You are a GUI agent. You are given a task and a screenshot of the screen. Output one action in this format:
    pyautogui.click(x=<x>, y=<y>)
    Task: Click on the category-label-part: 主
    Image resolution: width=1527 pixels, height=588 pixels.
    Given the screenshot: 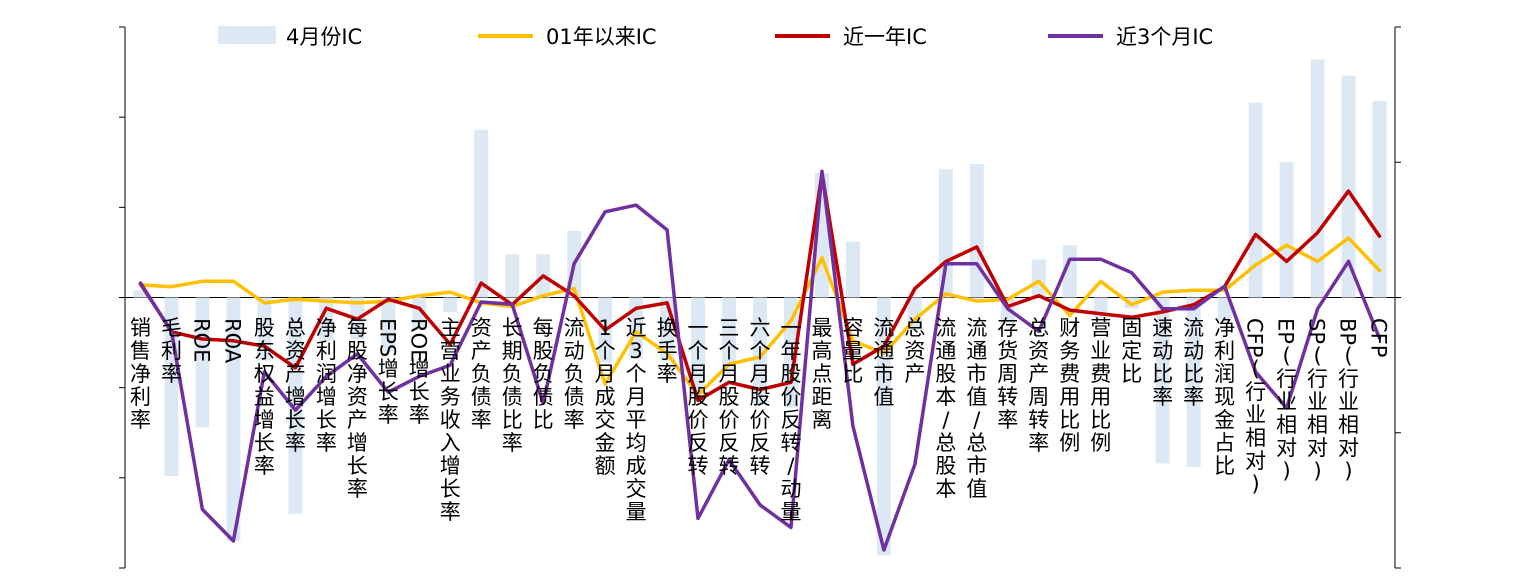 What is the action you would take?
    pyautogui.click(x=450, y=328)
    